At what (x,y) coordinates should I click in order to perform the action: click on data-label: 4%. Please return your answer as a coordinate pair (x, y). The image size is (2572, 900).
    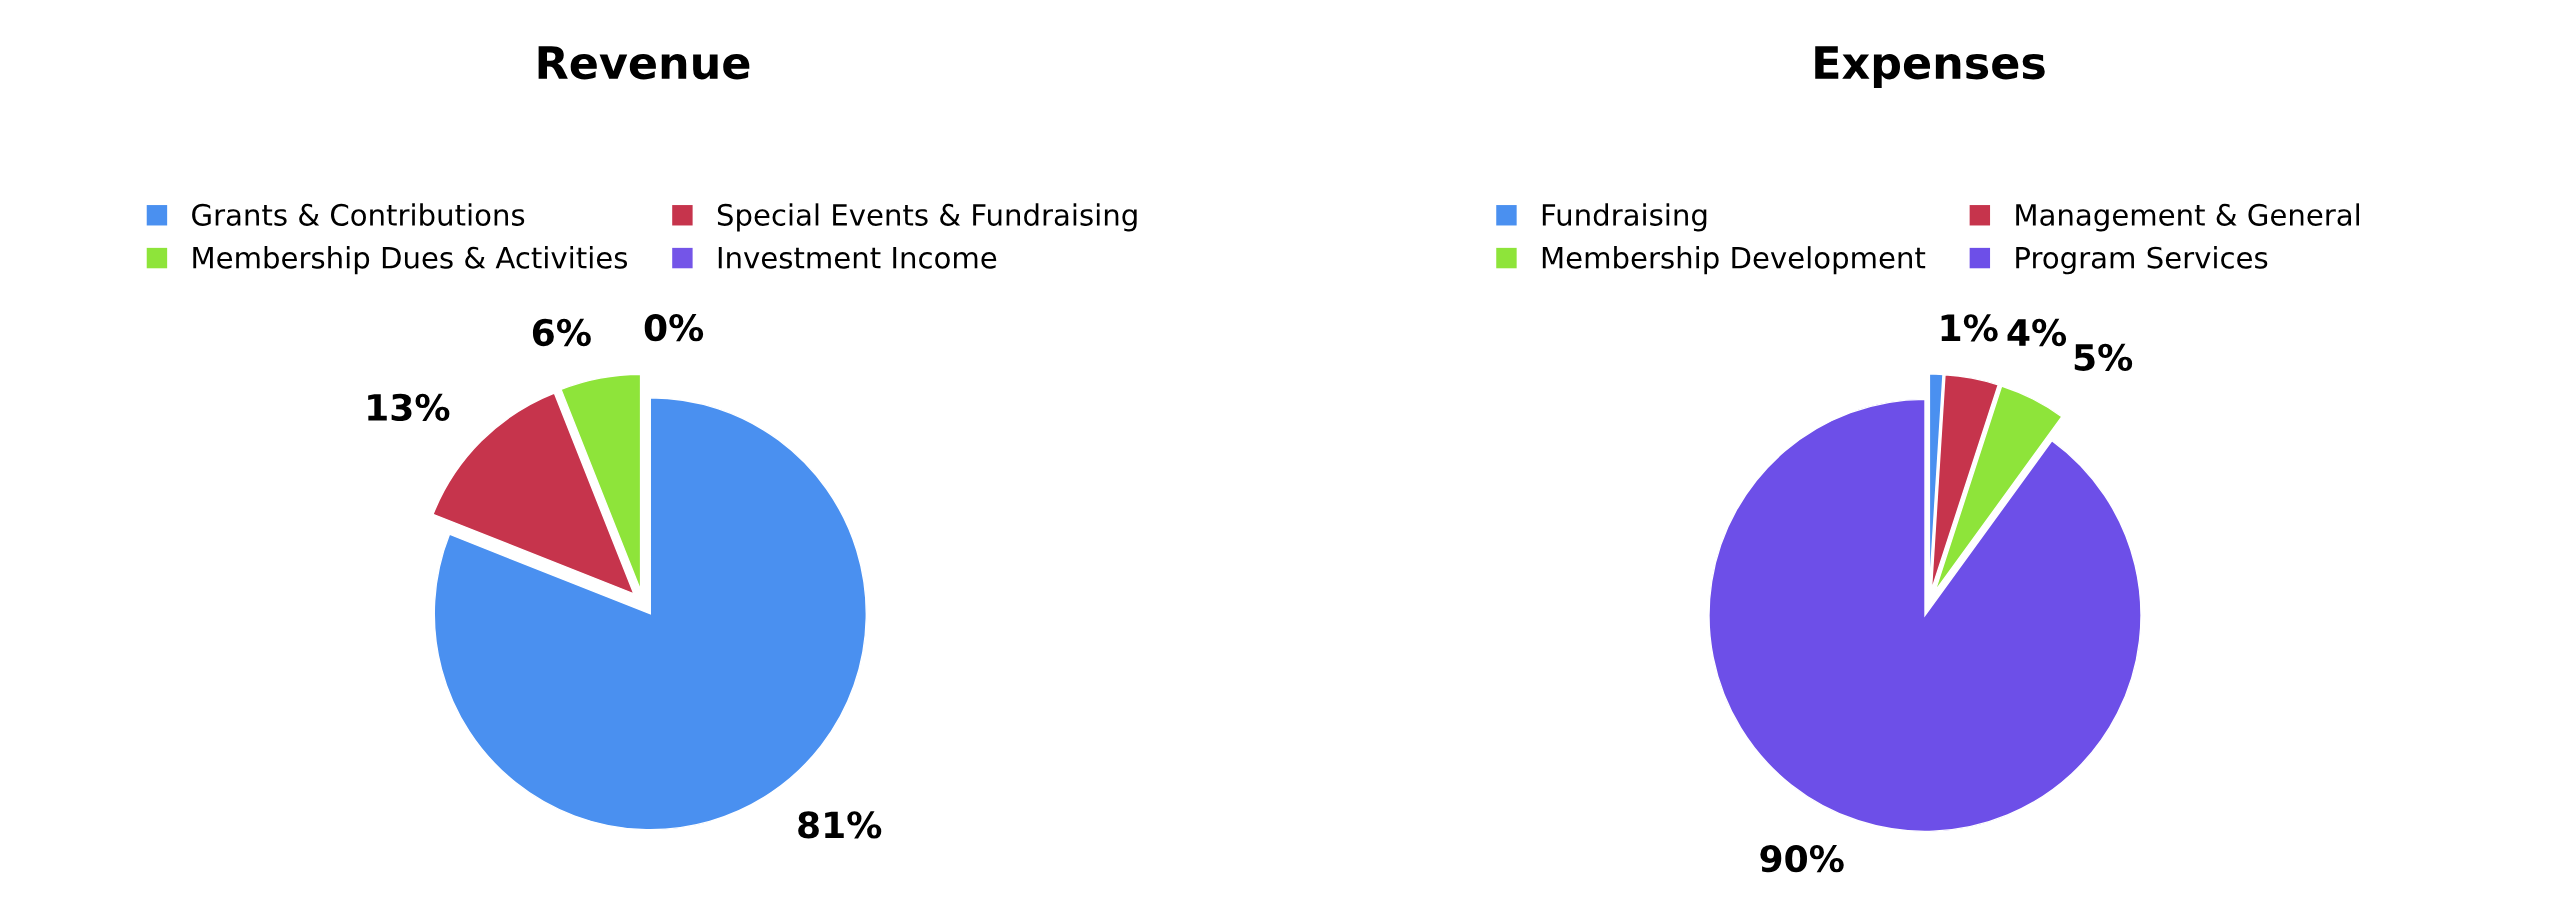
    Looking at the image, I should click on (2037, 332).